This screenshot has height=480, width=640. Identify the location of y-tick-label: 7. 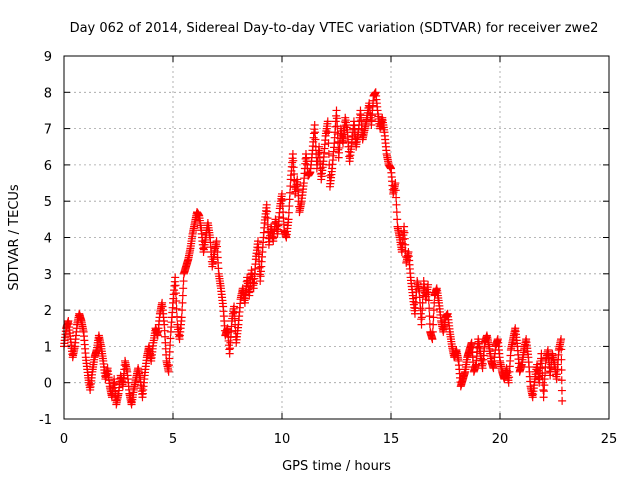
(48, 130).